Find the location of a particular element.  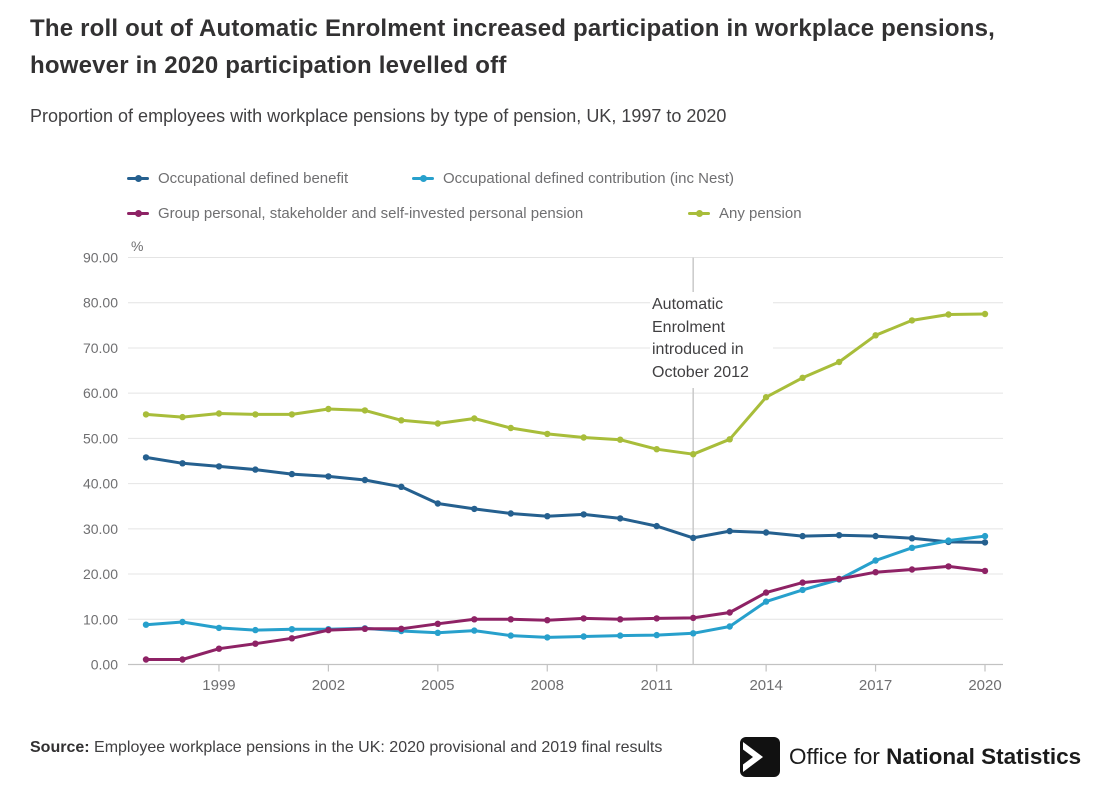

data-point-any-pension-2019 is located at coordinates (948, 314).